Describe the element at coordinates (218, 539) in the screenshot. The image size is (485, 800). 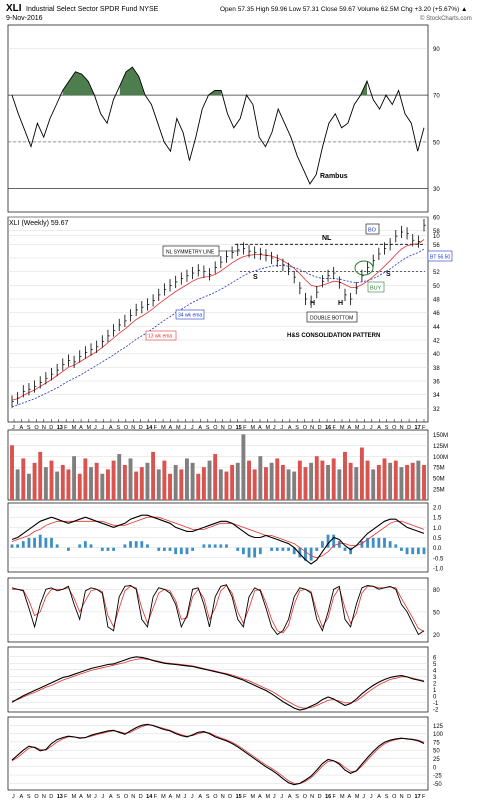
I see `macd-line` at that location.